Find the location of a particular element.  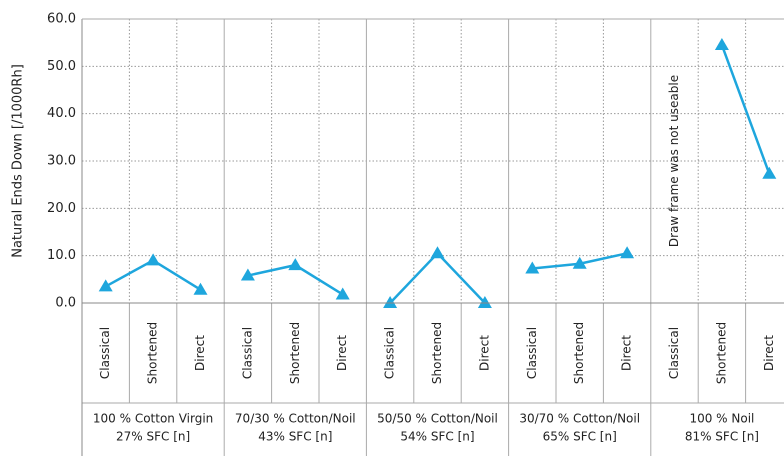

group-label: 27% SFC [n] is located at coordinates (153, 437).